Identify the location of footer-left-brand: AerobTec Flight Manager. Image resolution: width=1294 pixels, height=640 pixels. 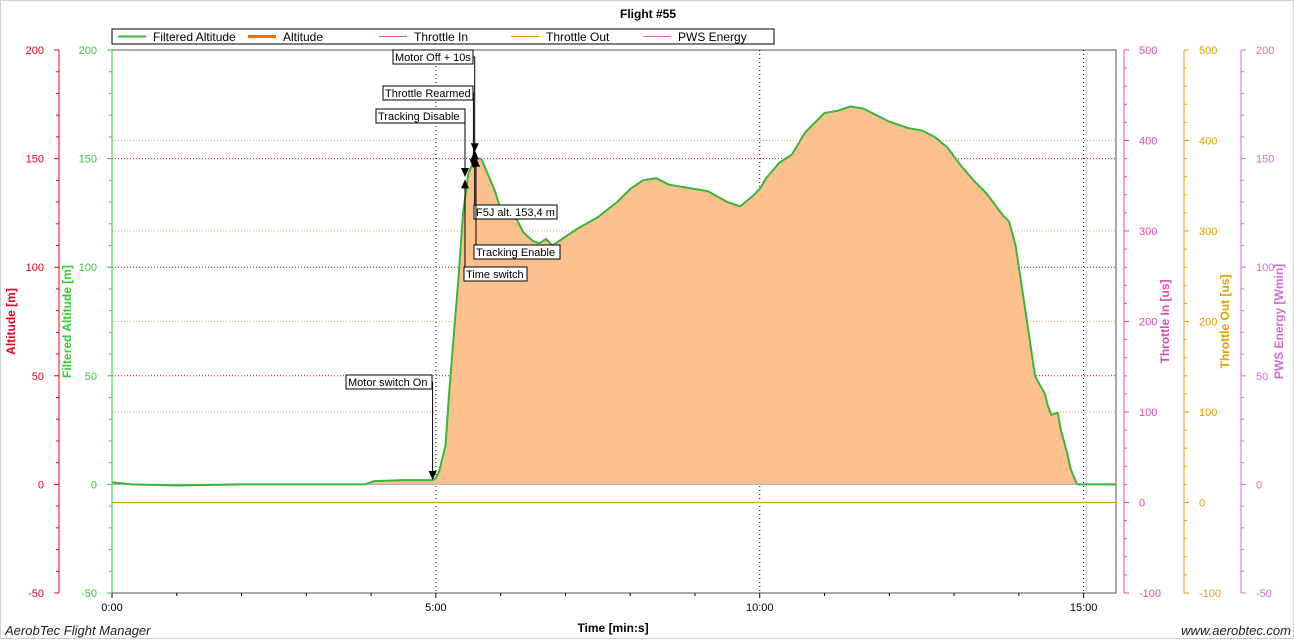
(77, 630).